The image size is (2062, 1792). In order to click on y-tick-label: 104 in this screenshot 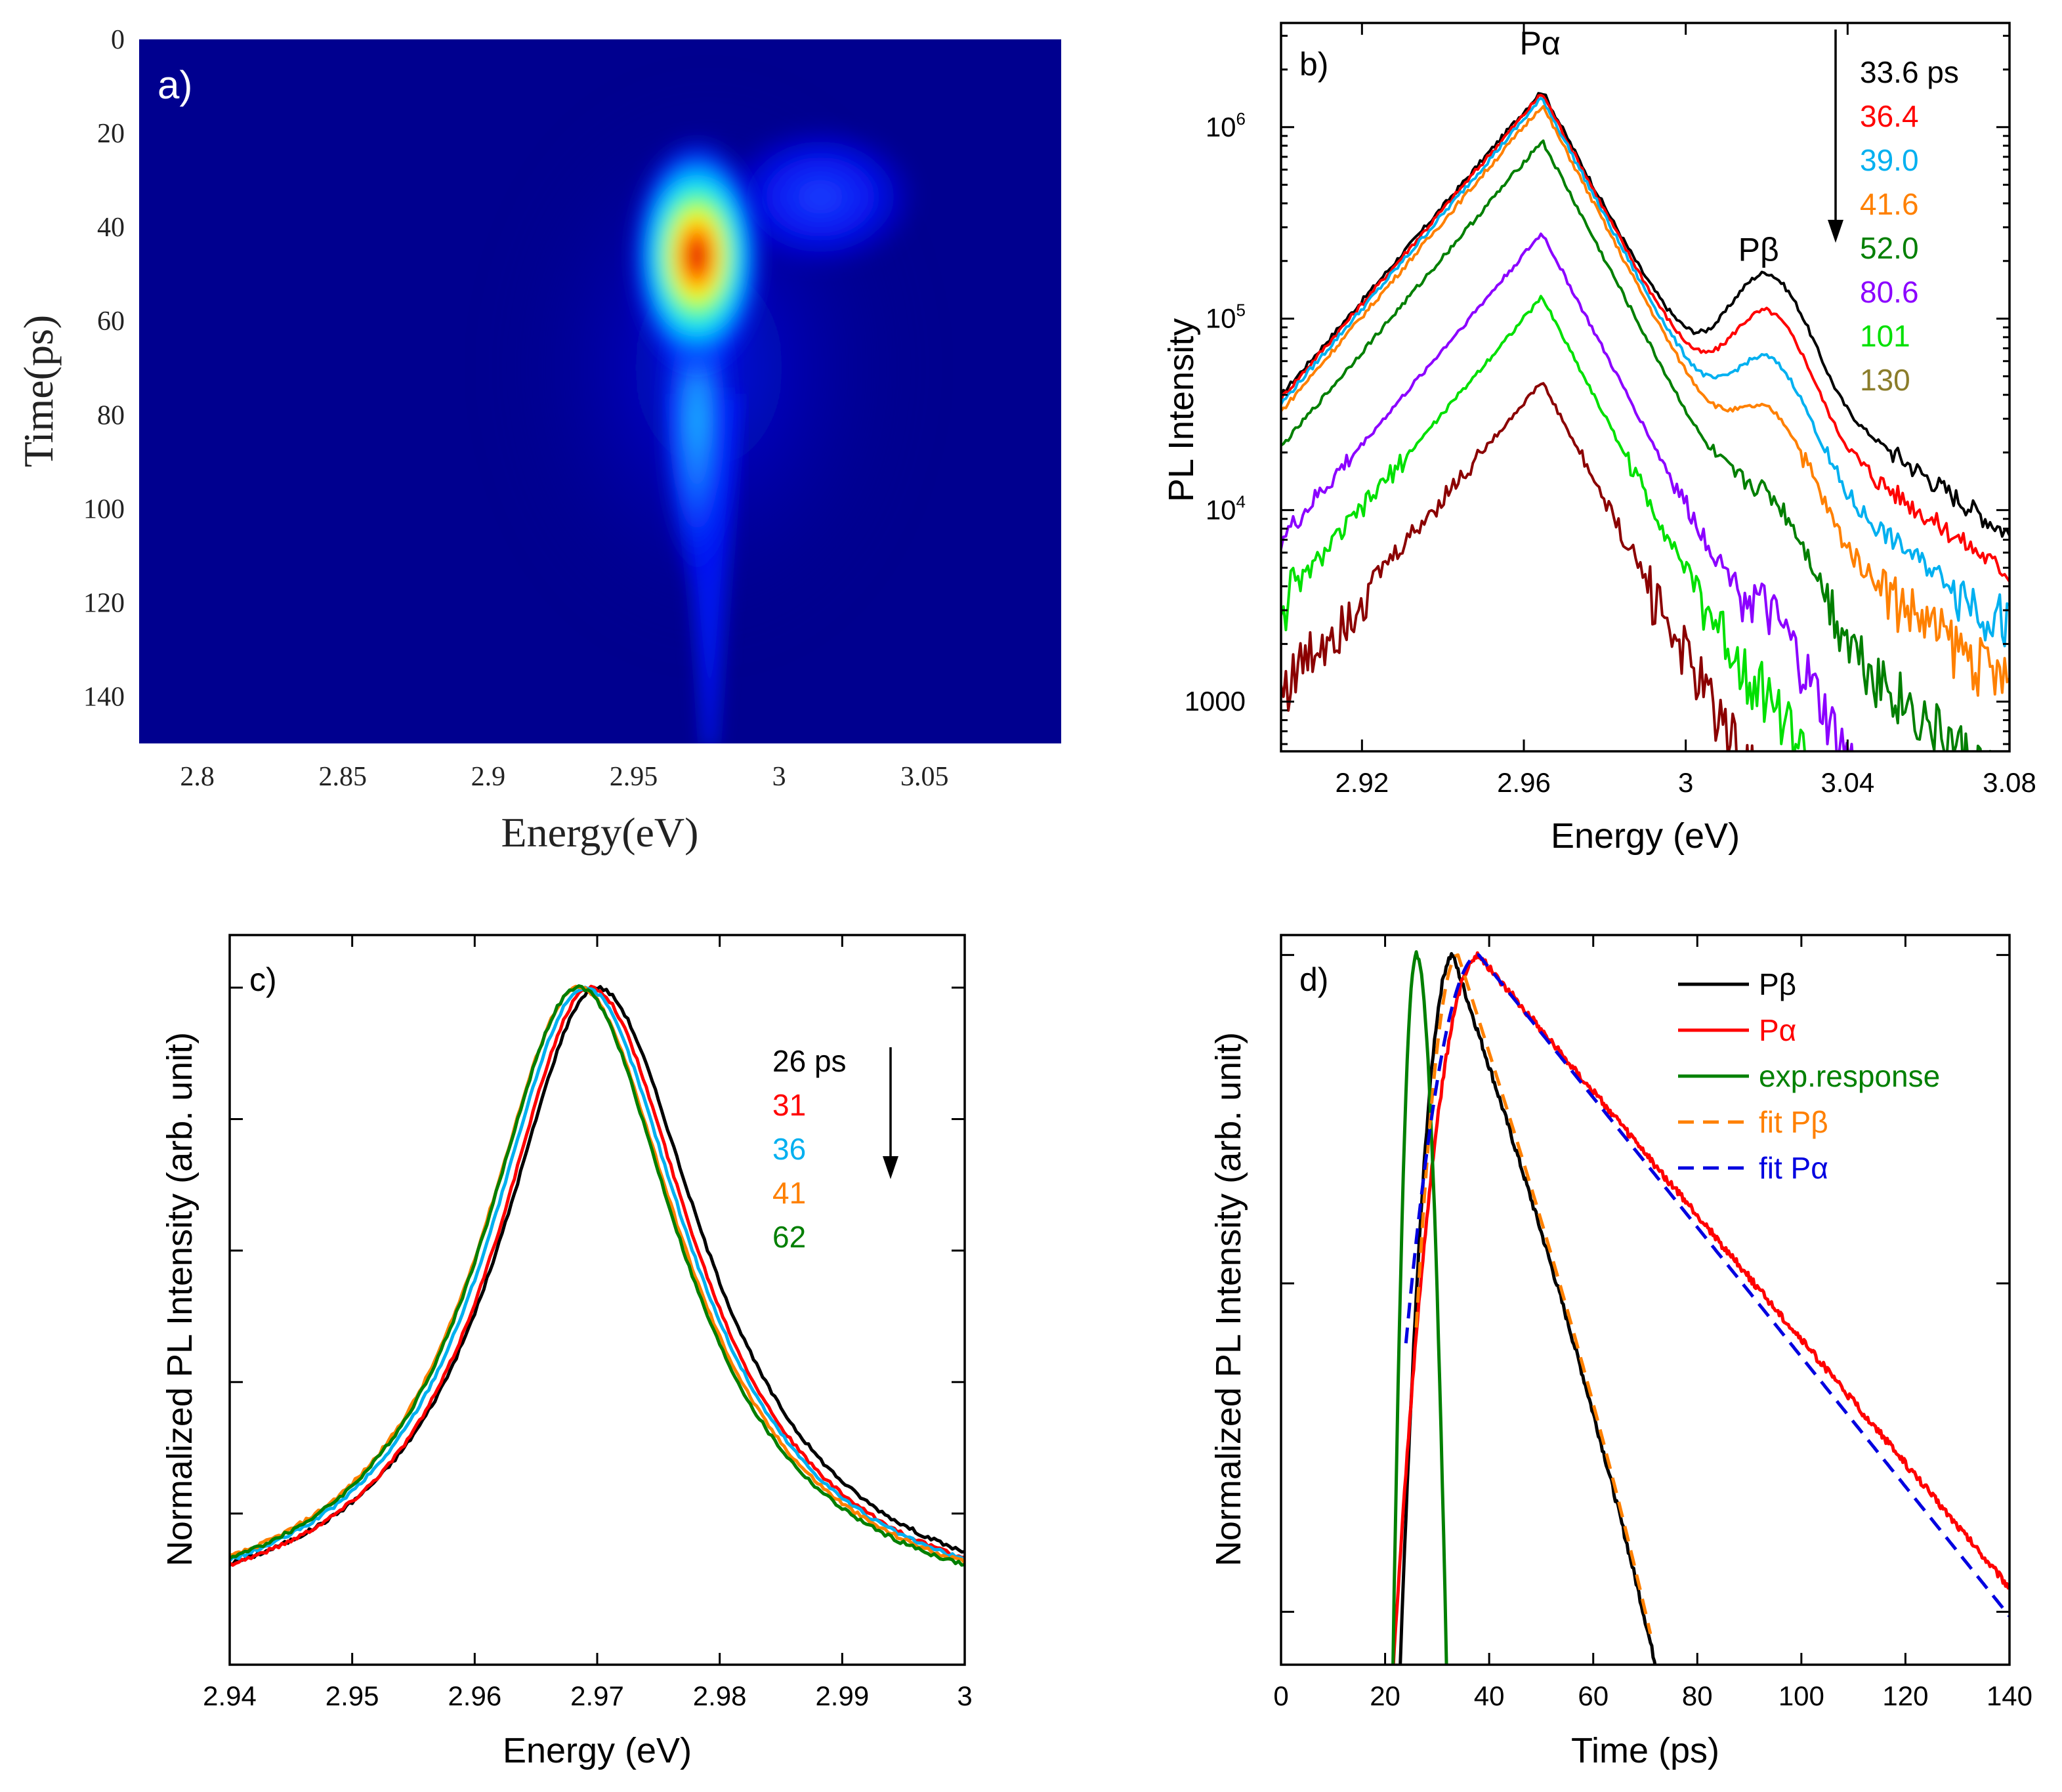, I will do `click(1226, 508)`.